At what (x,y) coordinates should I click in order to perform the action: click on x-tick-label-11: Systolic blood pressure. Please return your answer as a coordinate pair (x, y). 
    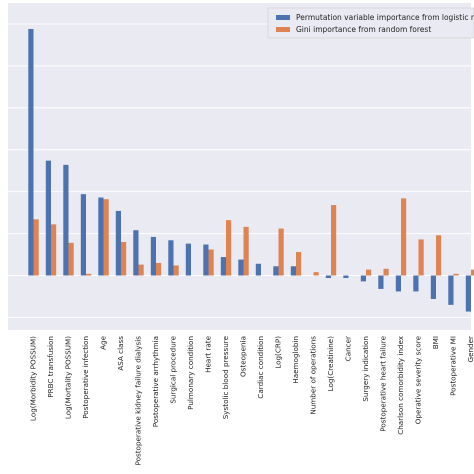
    Looking at the image, I should click on (225, 377).